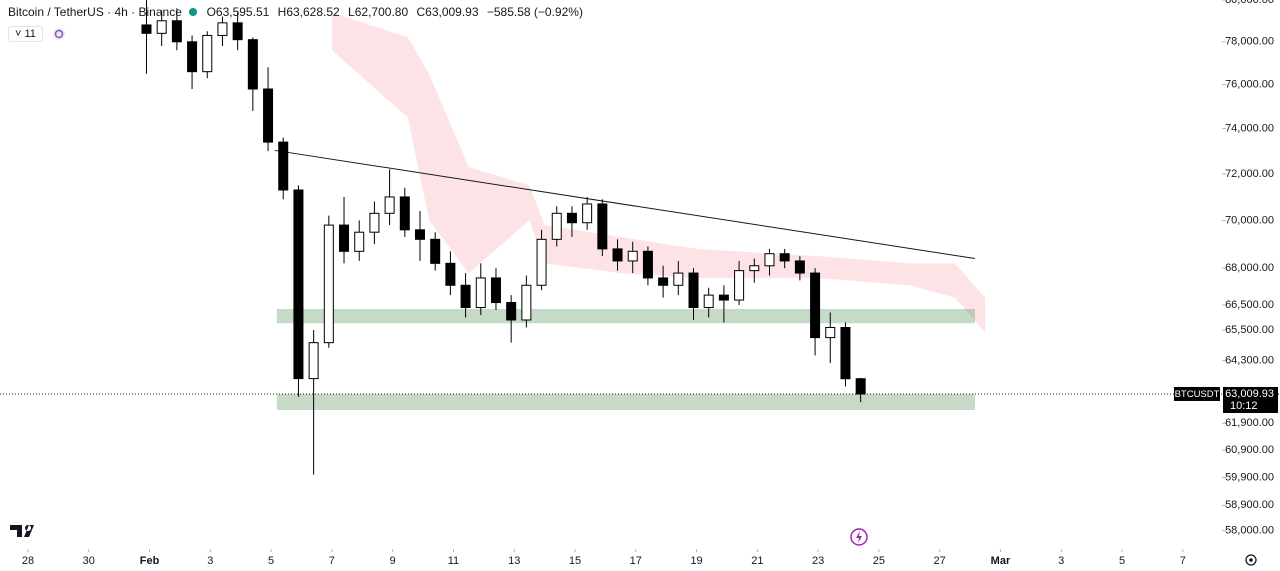  Describe the element at coordinates (211, 12) in the screenshot. I see `ohlc-label: O` at that location.